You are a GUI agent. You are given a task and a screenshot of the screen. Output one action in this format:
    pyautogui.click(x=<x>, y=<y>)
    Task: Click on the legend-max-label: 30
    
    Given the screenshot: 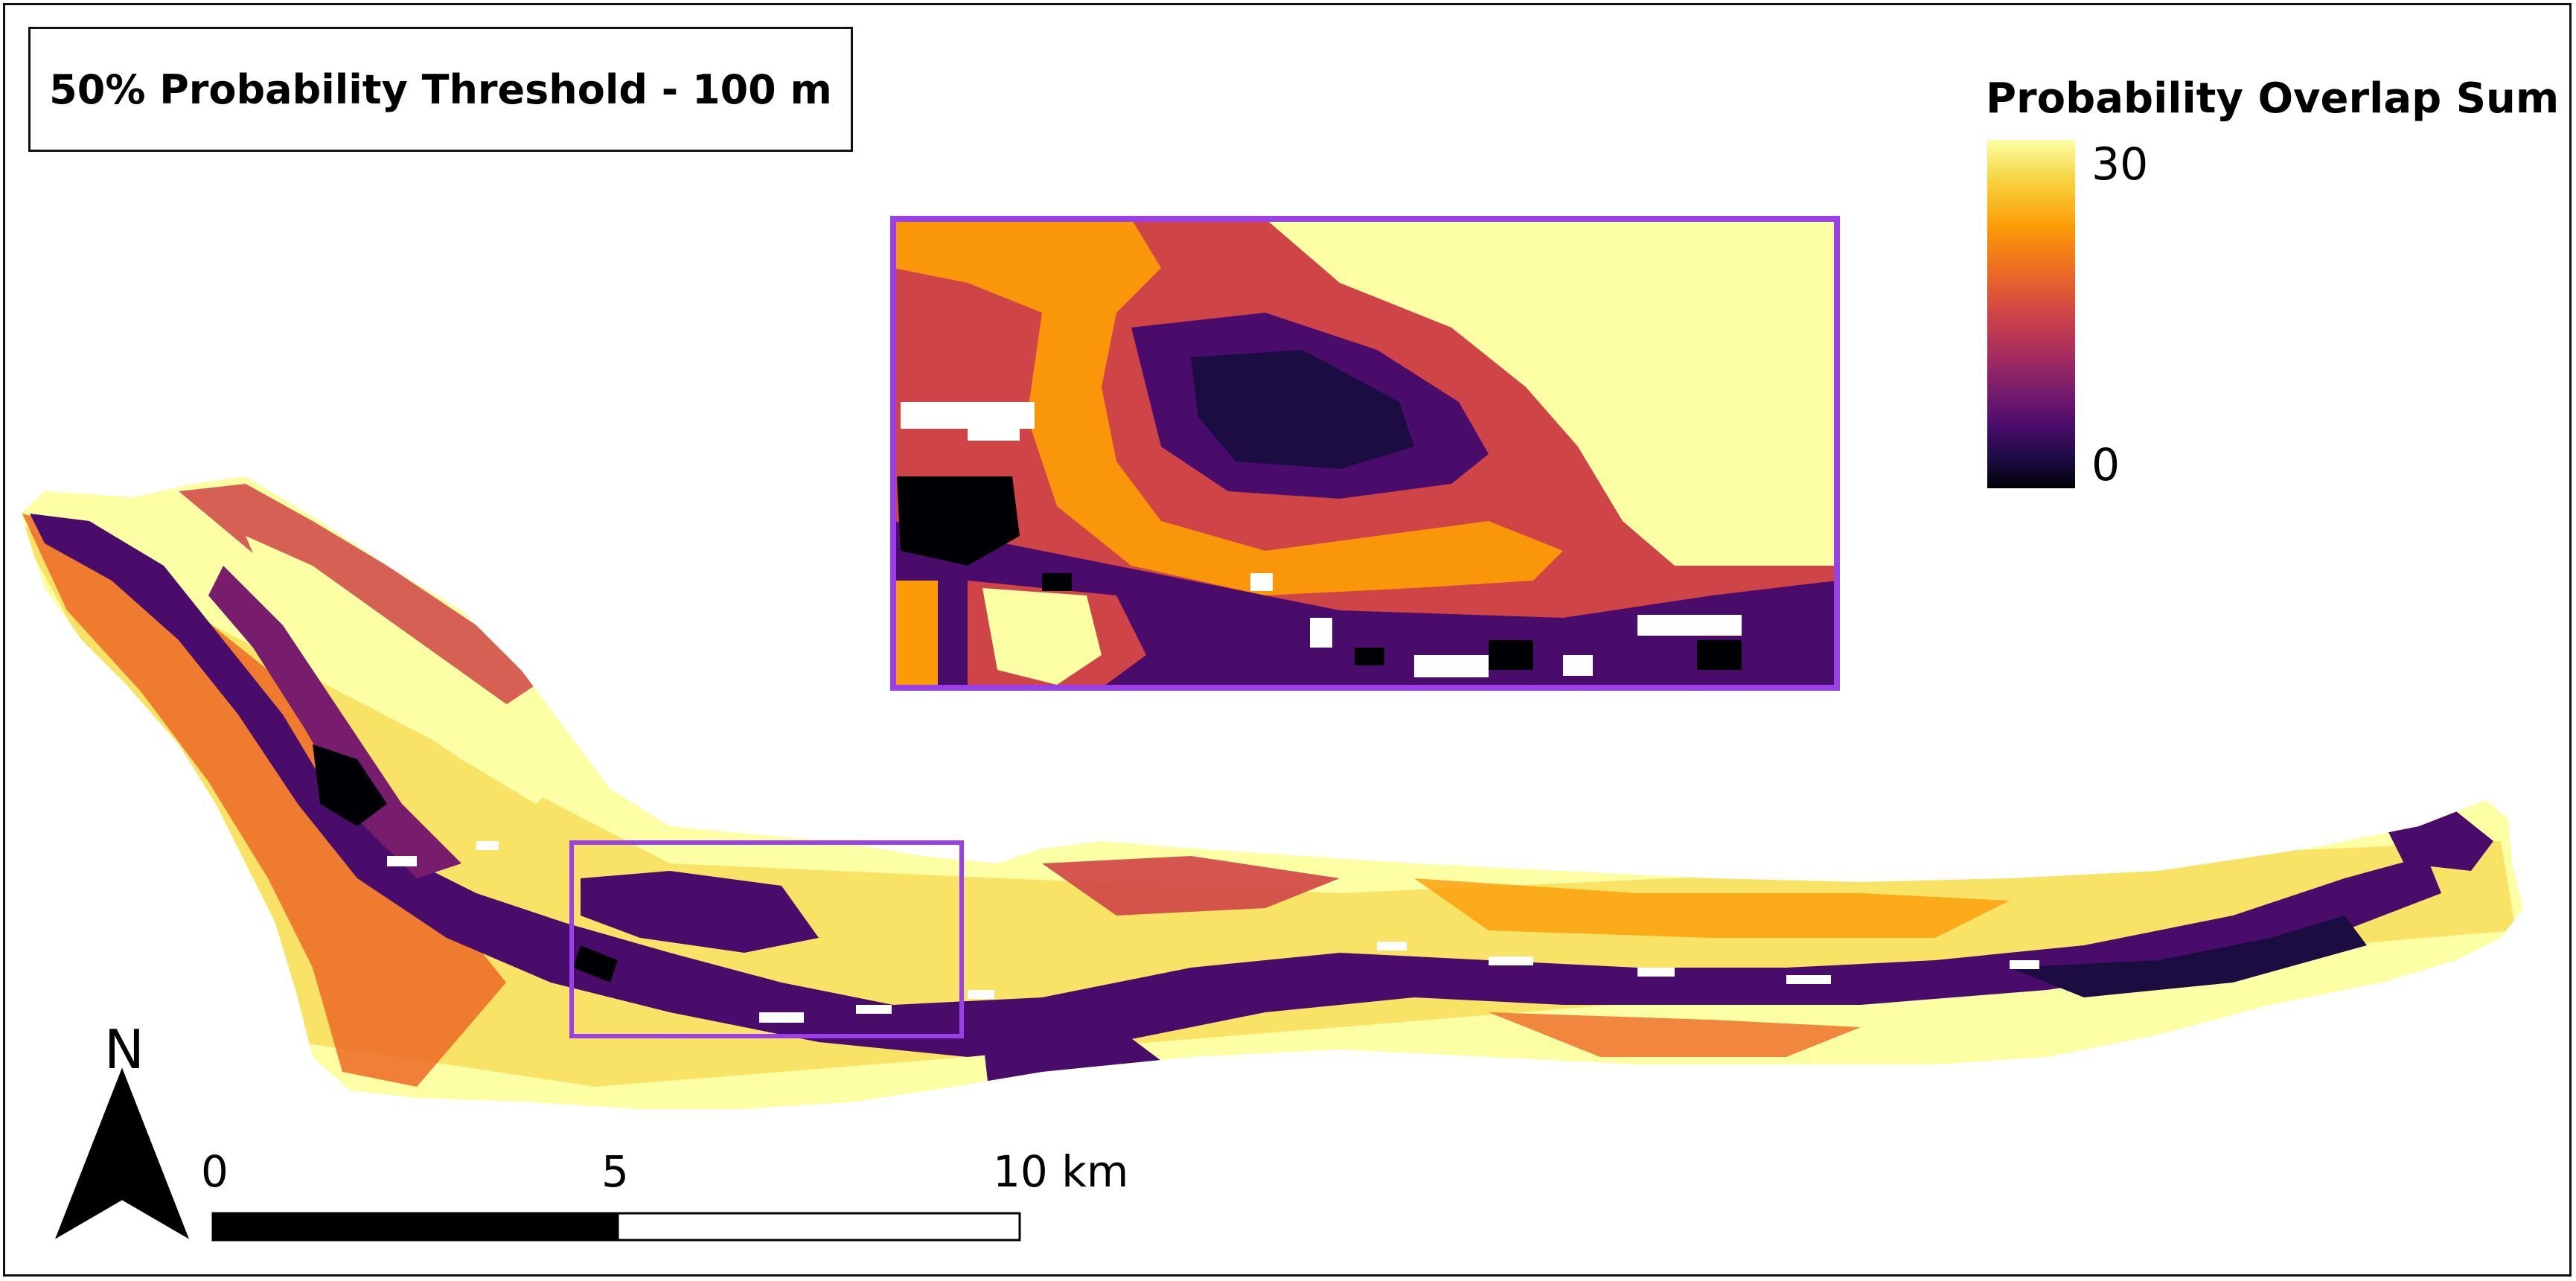 What is the action you would take?
    pyautogui.click(x=2120, y=164)
    